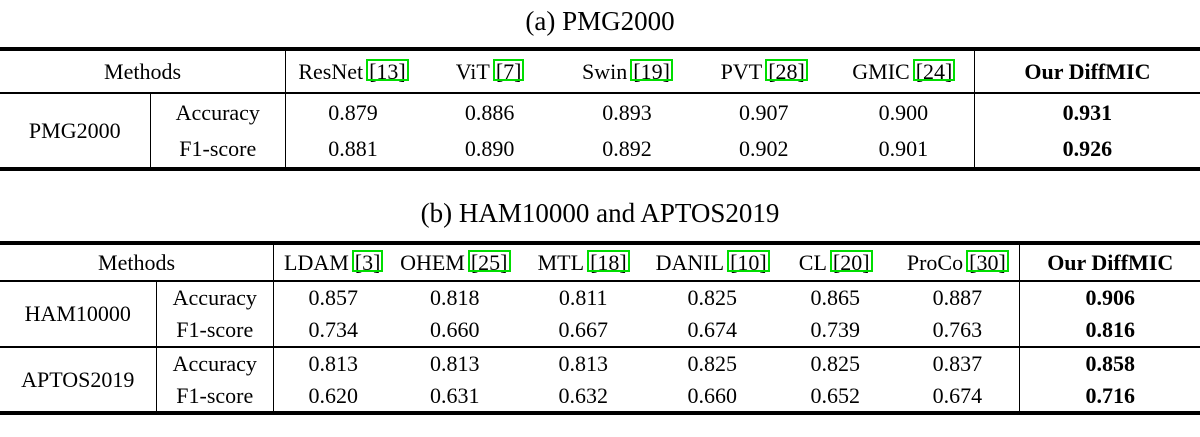 The width and height of the screenshot is (1200, 437). What do you see at coordinates (333, 395) in the screenshot?
I see `value-cell: 0.620` at bounding box center [333, 395].